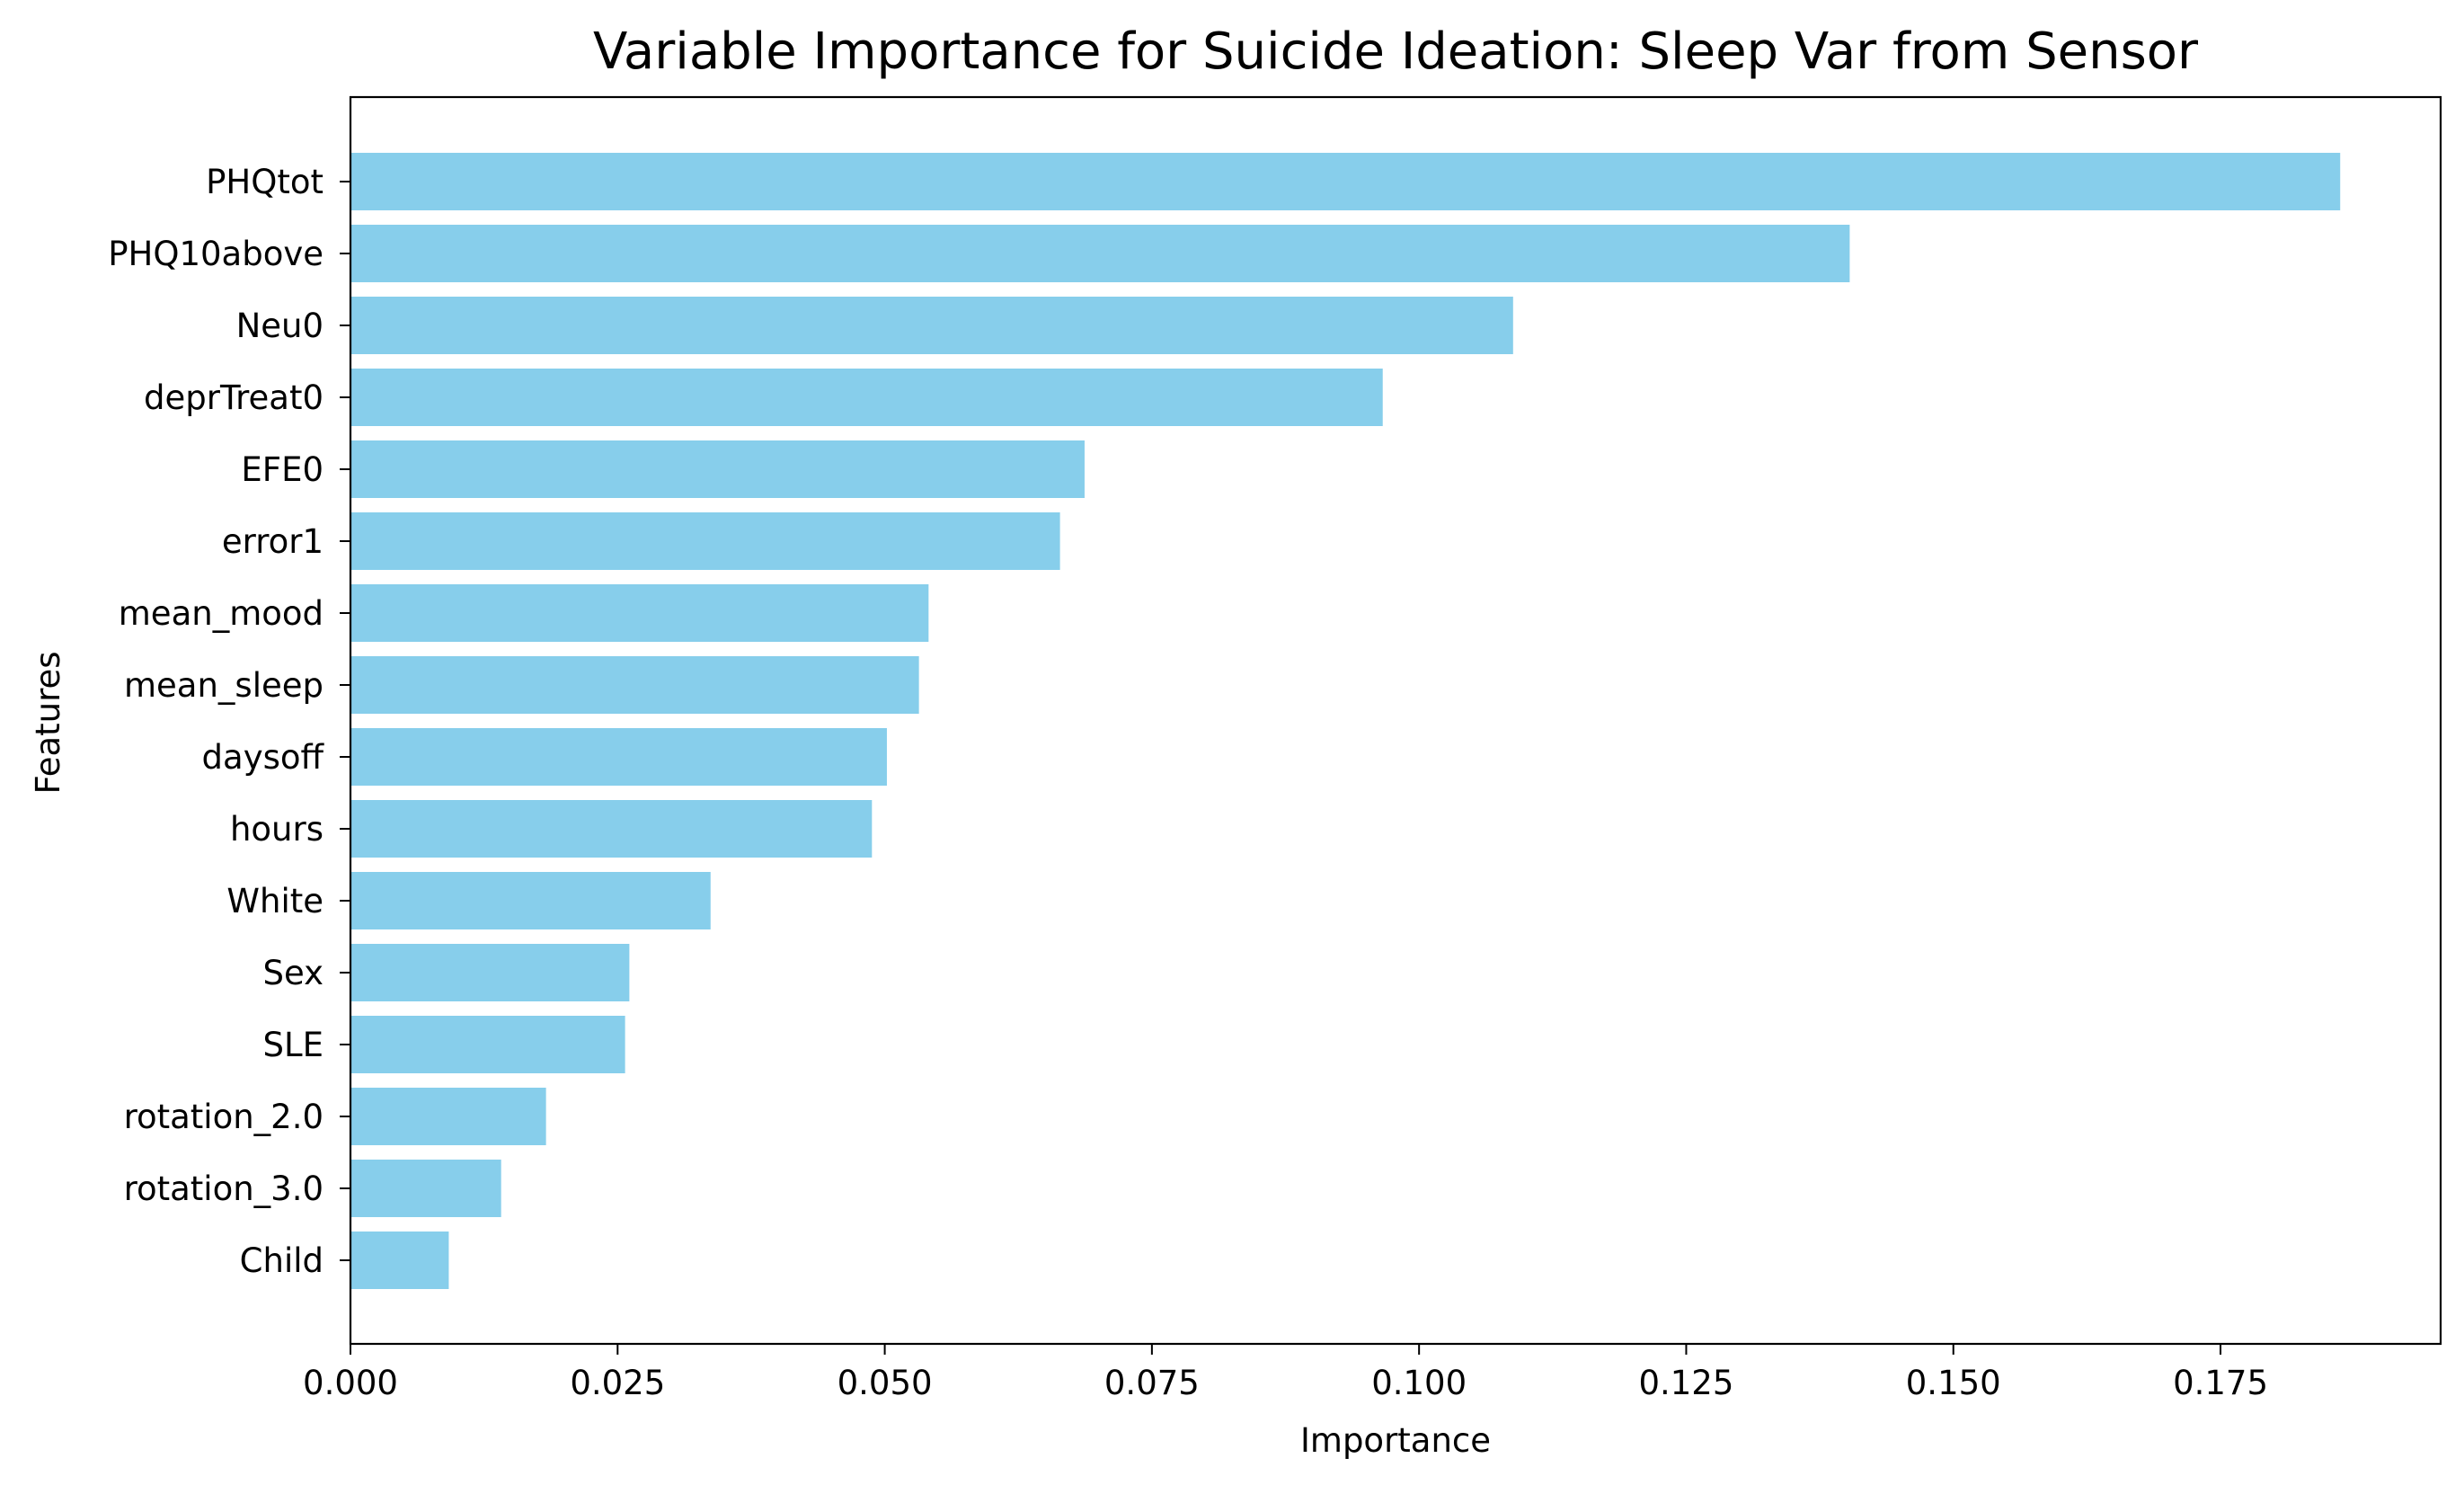  Describe the element at coordinates (293, 973) in the screenshot. I see `y-tick-label: Sex` at that location.